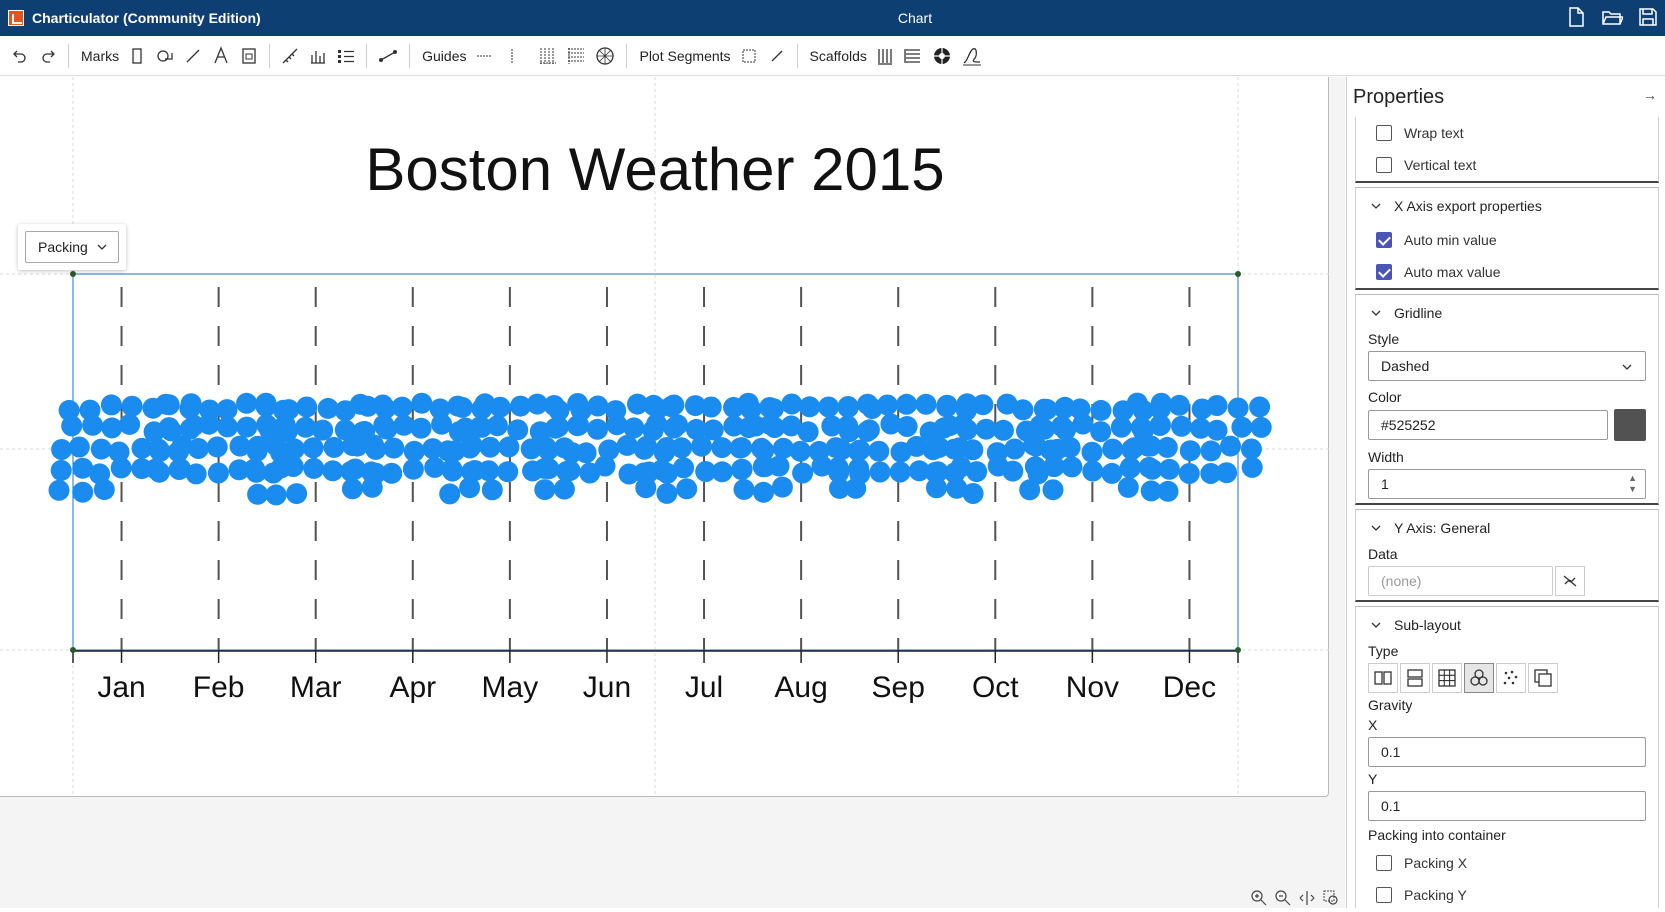 This screenshot has width=1665, height=912. What do you see at coordinates (1648, 17) in the screenshot?
I see `save-icon` at bounding box center [1648, 17].